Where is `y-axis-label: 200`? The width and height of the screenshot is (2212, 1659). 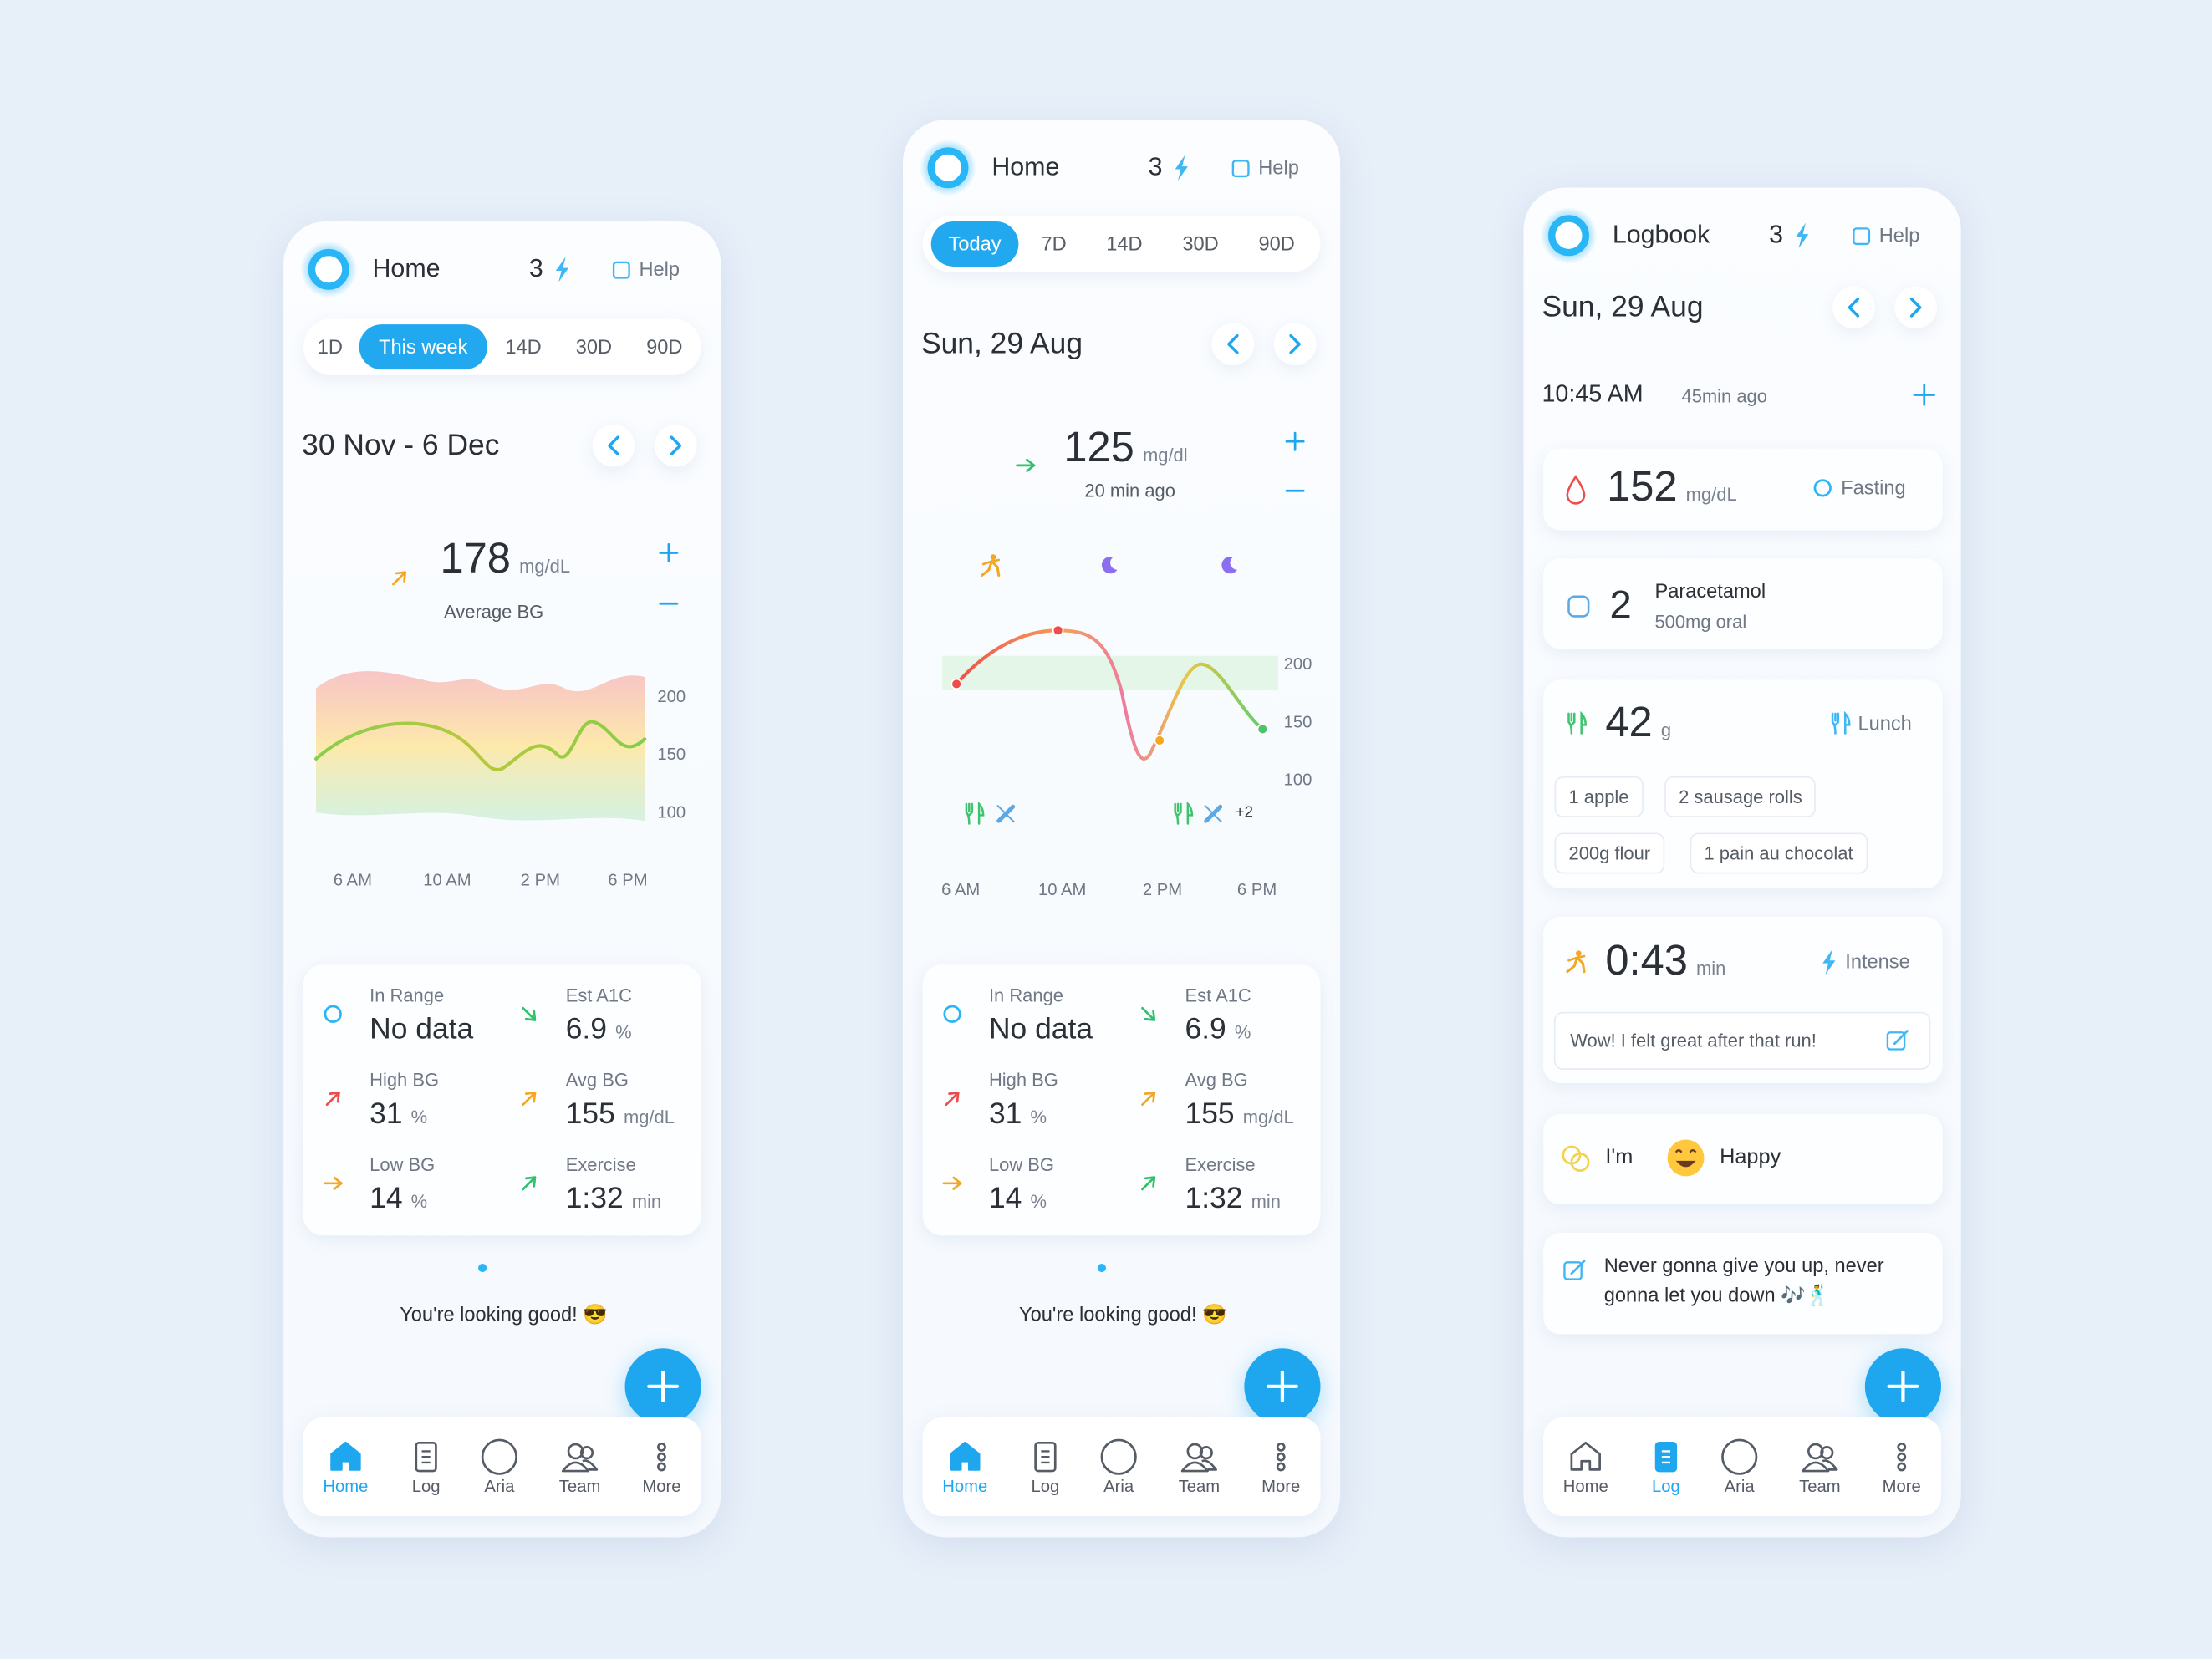 y-axis-label: 200 is located at coordinates (671, 696).